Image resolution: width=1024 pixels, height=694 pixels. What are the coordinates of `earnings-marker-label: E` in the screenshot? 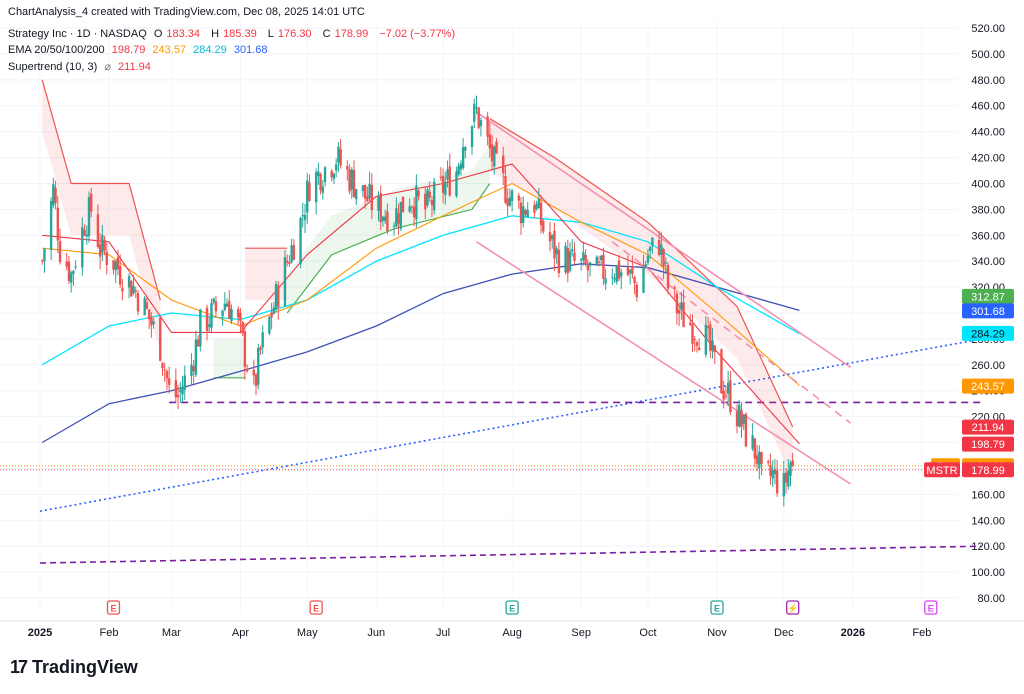 It's located at (931, 609).